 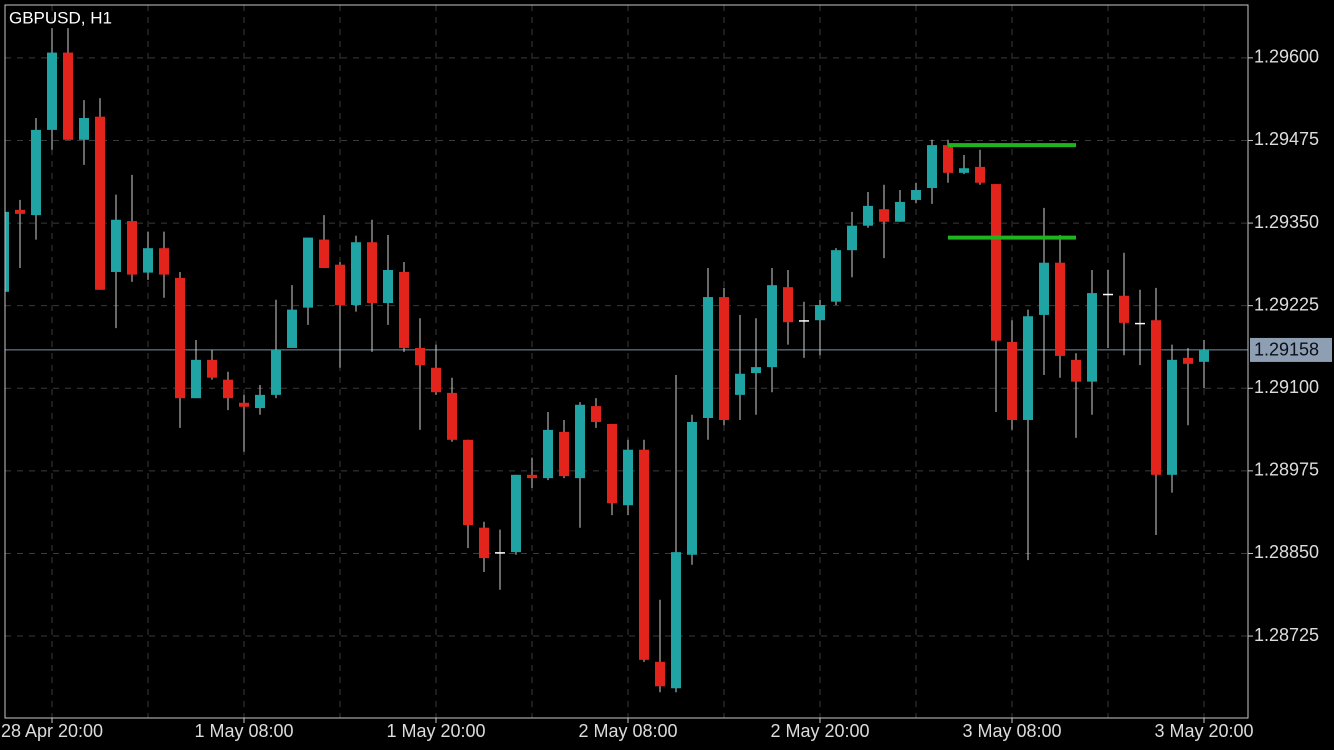 I want to click on x-tick-label: 28 Apr 20:00, so click(x=52, y=731).